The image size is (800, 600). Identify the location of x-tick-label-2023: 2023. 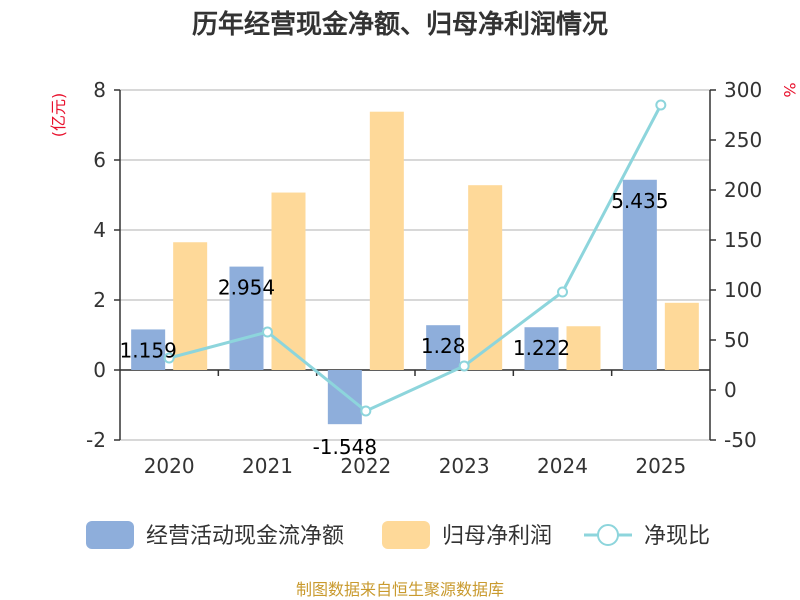
(464, 466).